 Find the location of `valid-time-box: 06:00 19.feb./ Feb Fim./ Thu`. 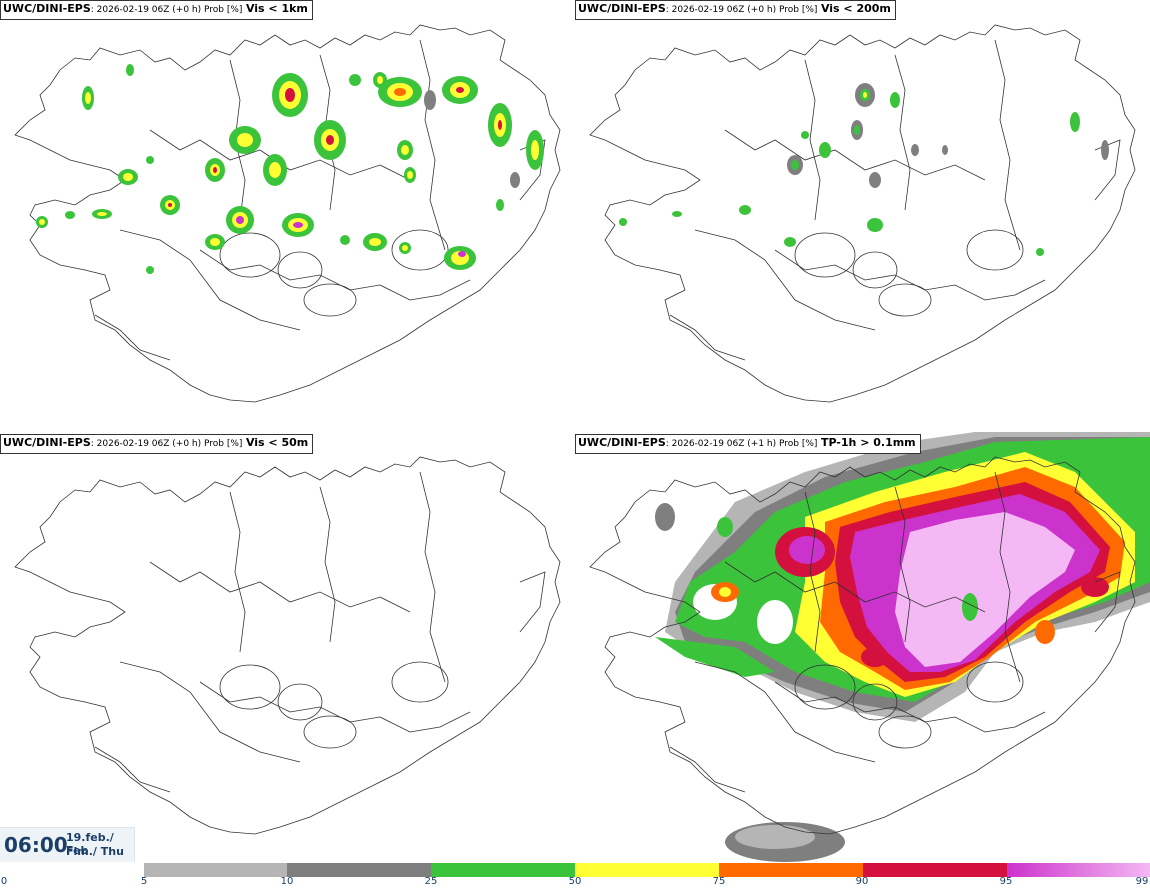

valid-time-box: 06:00 19.feb./ Feb Fim./ Thu is located at coordinates (67, 844).